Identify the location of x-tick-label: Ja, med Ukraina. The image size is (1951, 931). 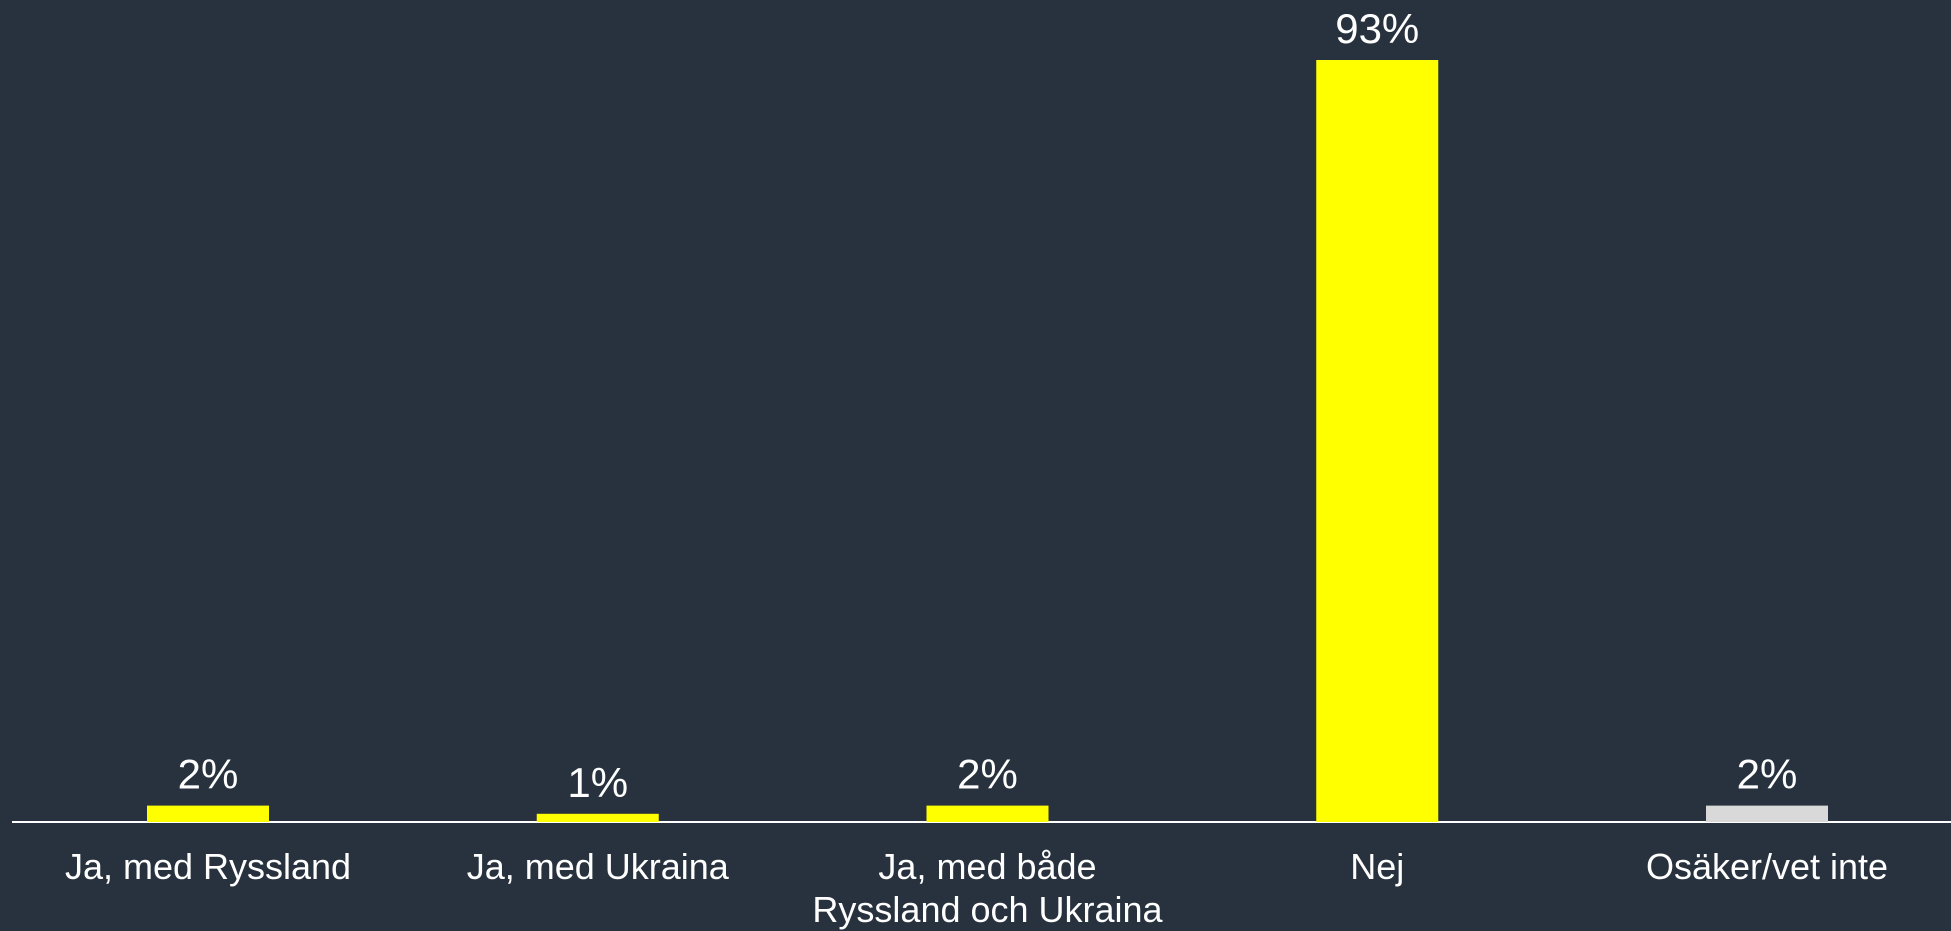
(597, 866).